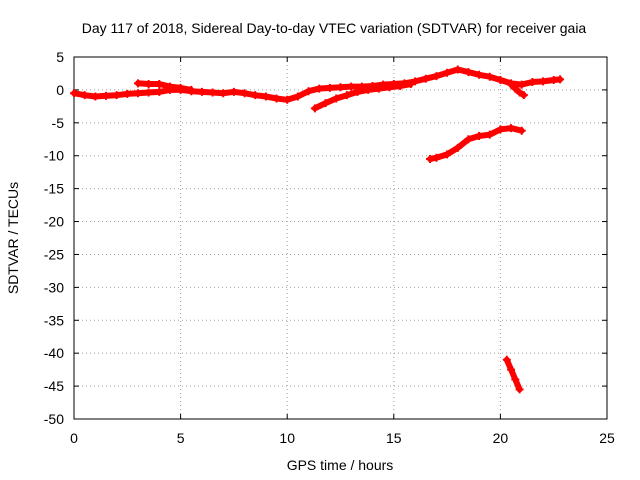  What do you see at coordinates (54, 386) in the screenshot?
I see `y-tick-label: -45` at bounding box center [54, 386].